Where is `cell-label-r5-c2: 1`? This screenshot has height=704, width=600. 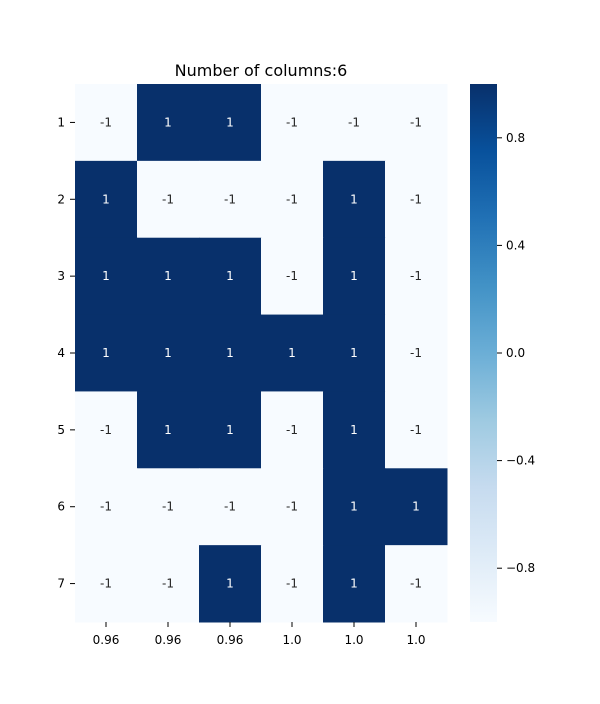
cell-label-r5-c2: 1 is located at coordinates (168, 430).